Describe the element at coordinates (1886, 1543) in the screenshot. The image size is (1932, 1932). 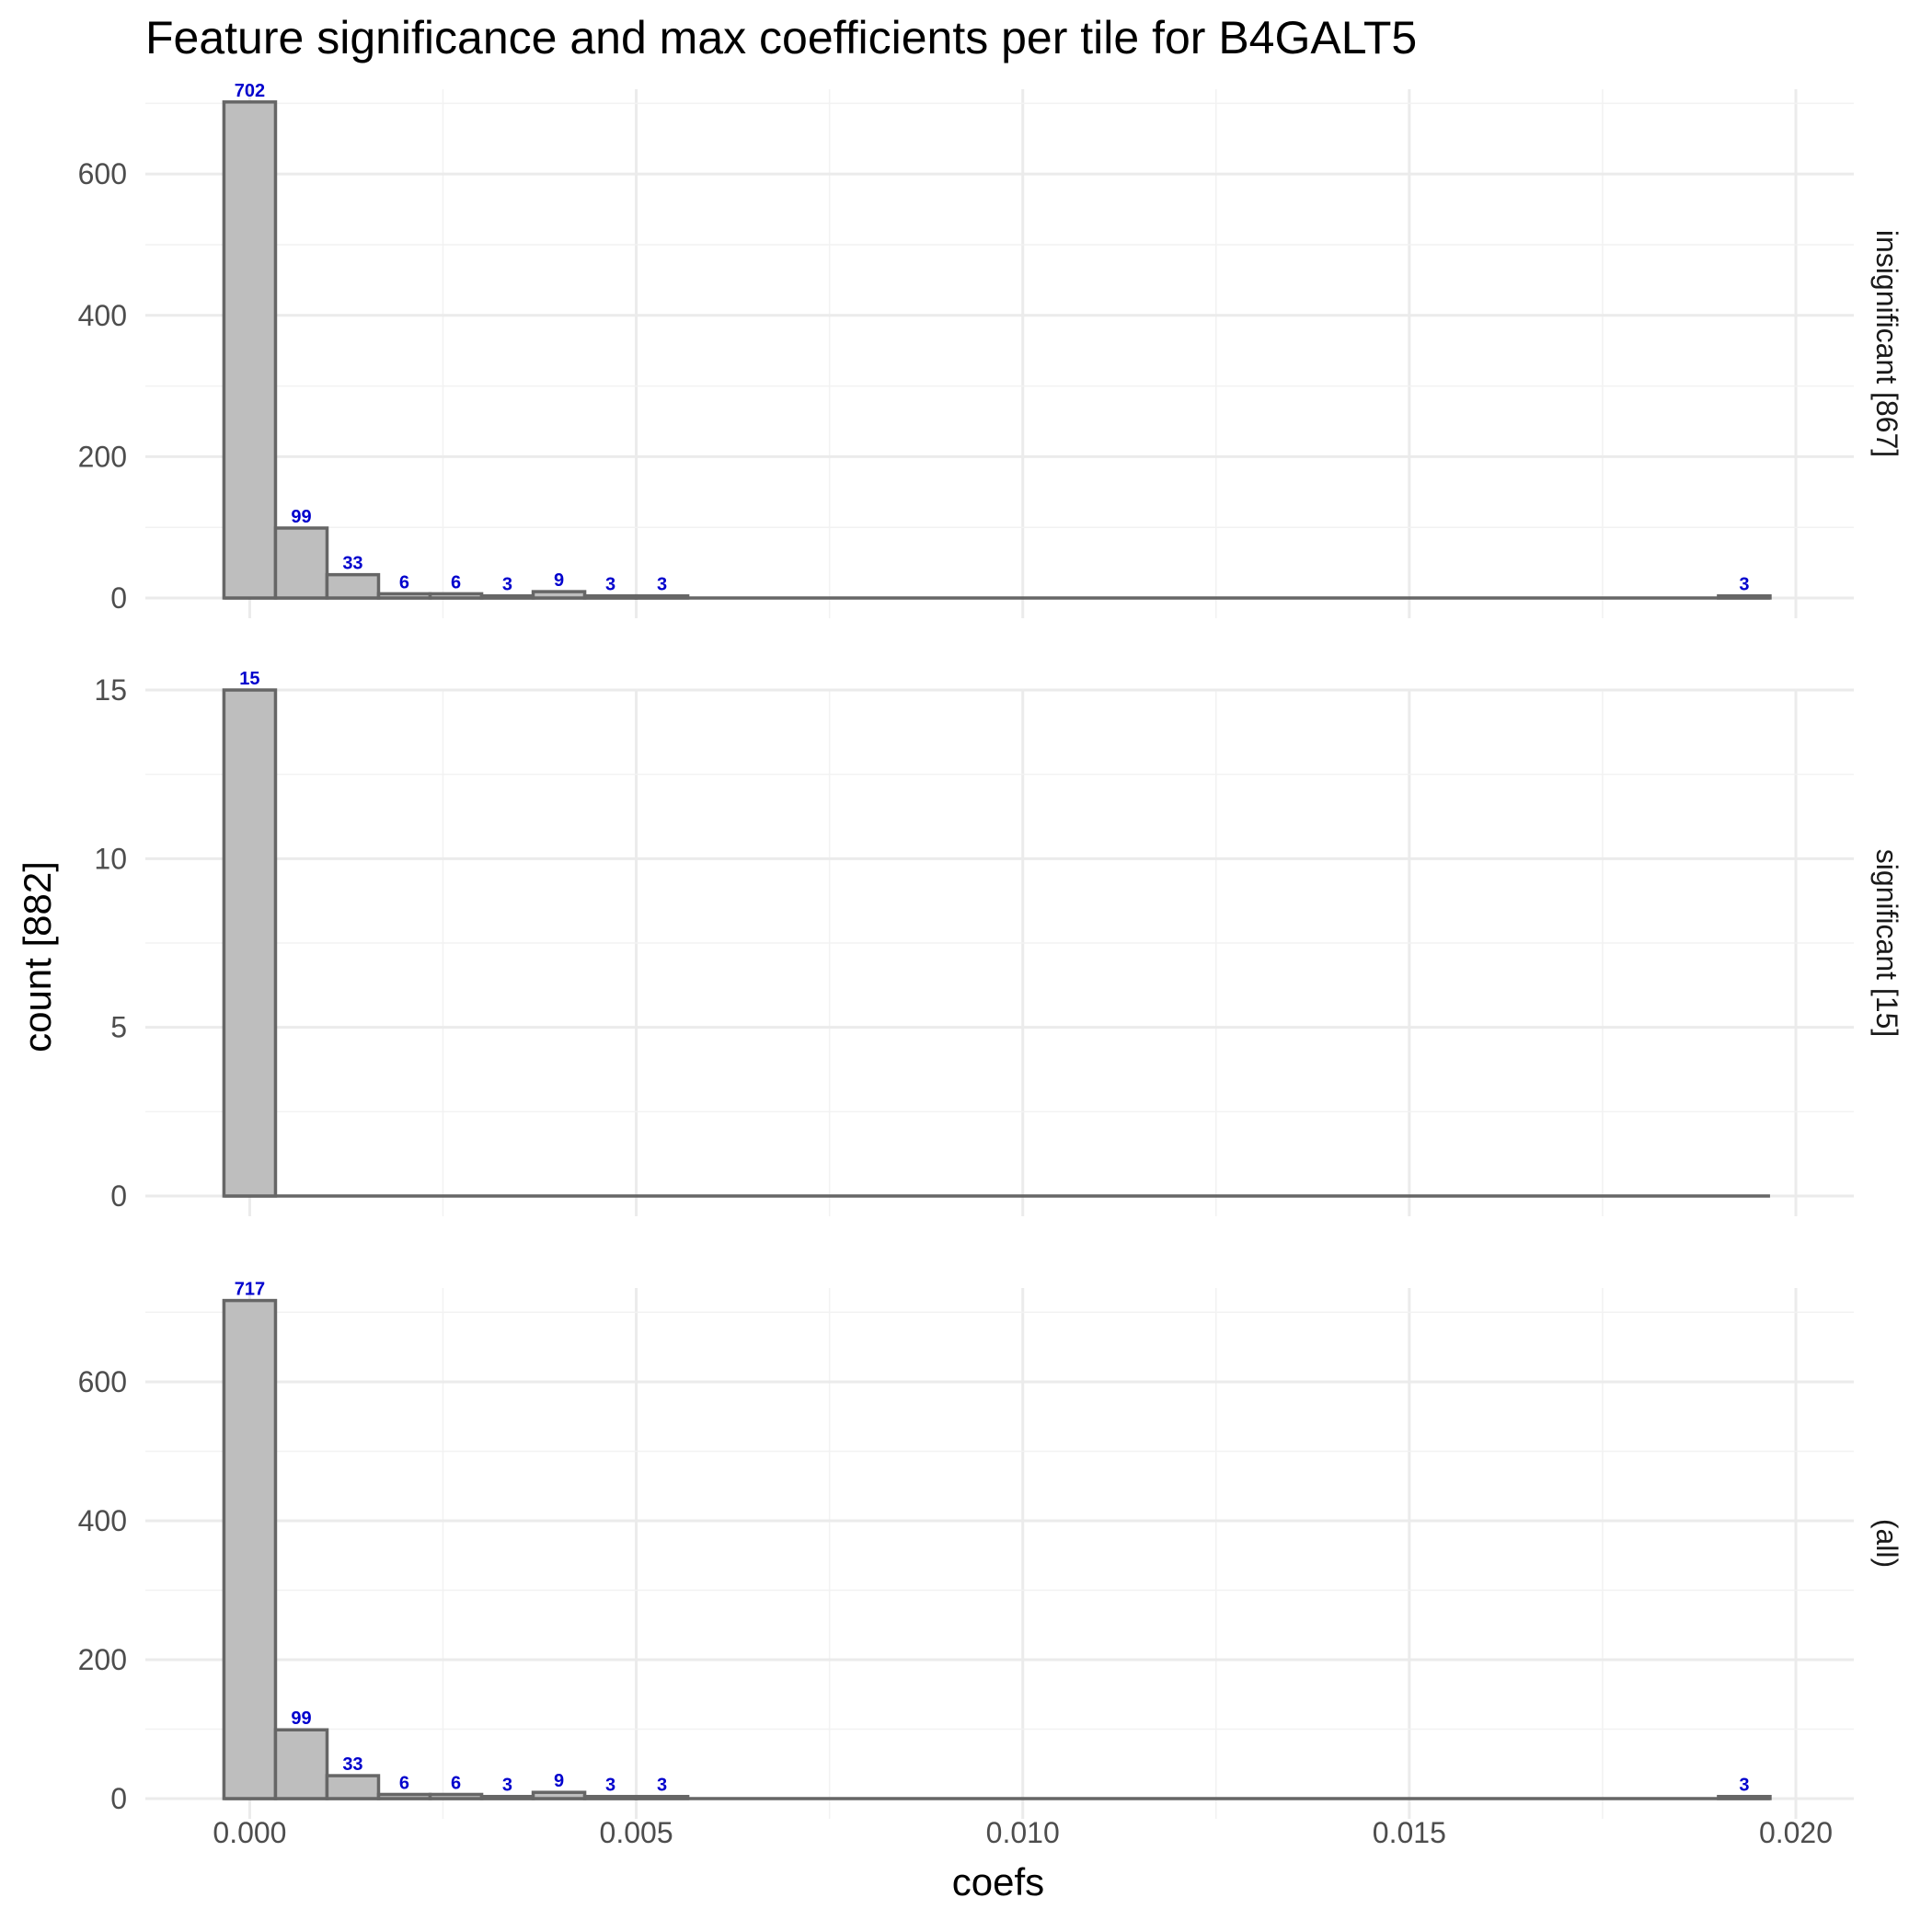
I see `facet-strip-label: (all)` at that location.